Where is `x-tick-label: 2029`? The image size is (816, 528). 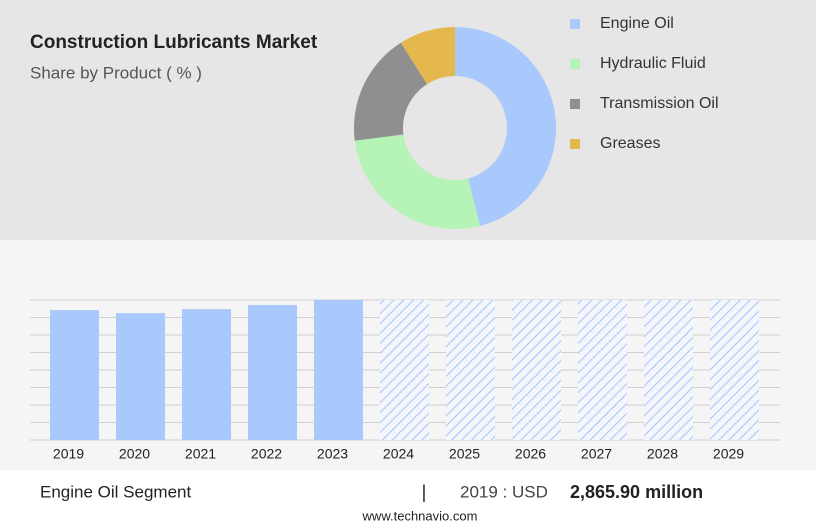
x-tick-label: 2029 is located at coordinates (728, 454).